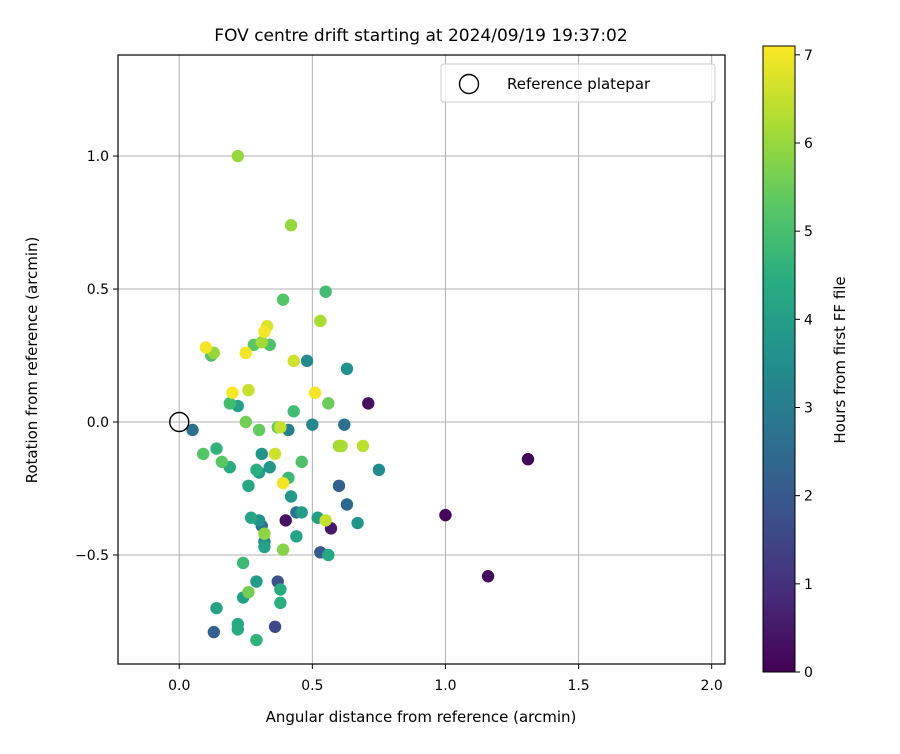  I want to click on colorbar-tick-label: 0, so click(808, 673).